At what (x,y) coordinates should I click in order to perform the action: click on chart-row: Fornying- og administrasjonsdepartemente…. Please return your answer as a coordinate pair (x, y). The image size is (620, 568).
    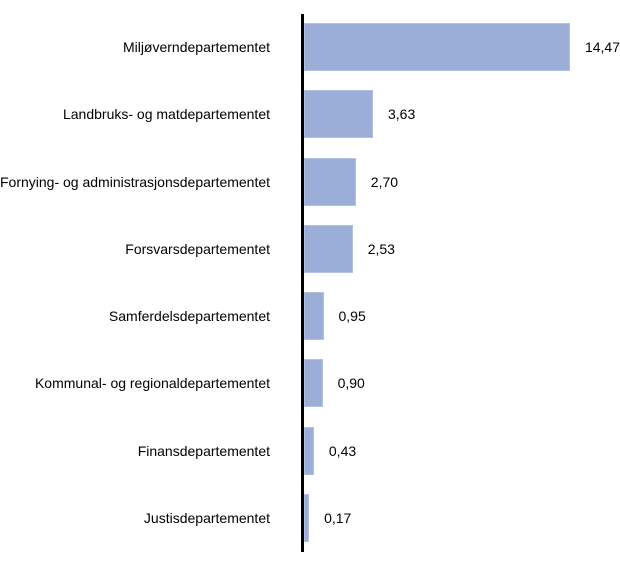
    Looking at the image, I should click on (310, 181).